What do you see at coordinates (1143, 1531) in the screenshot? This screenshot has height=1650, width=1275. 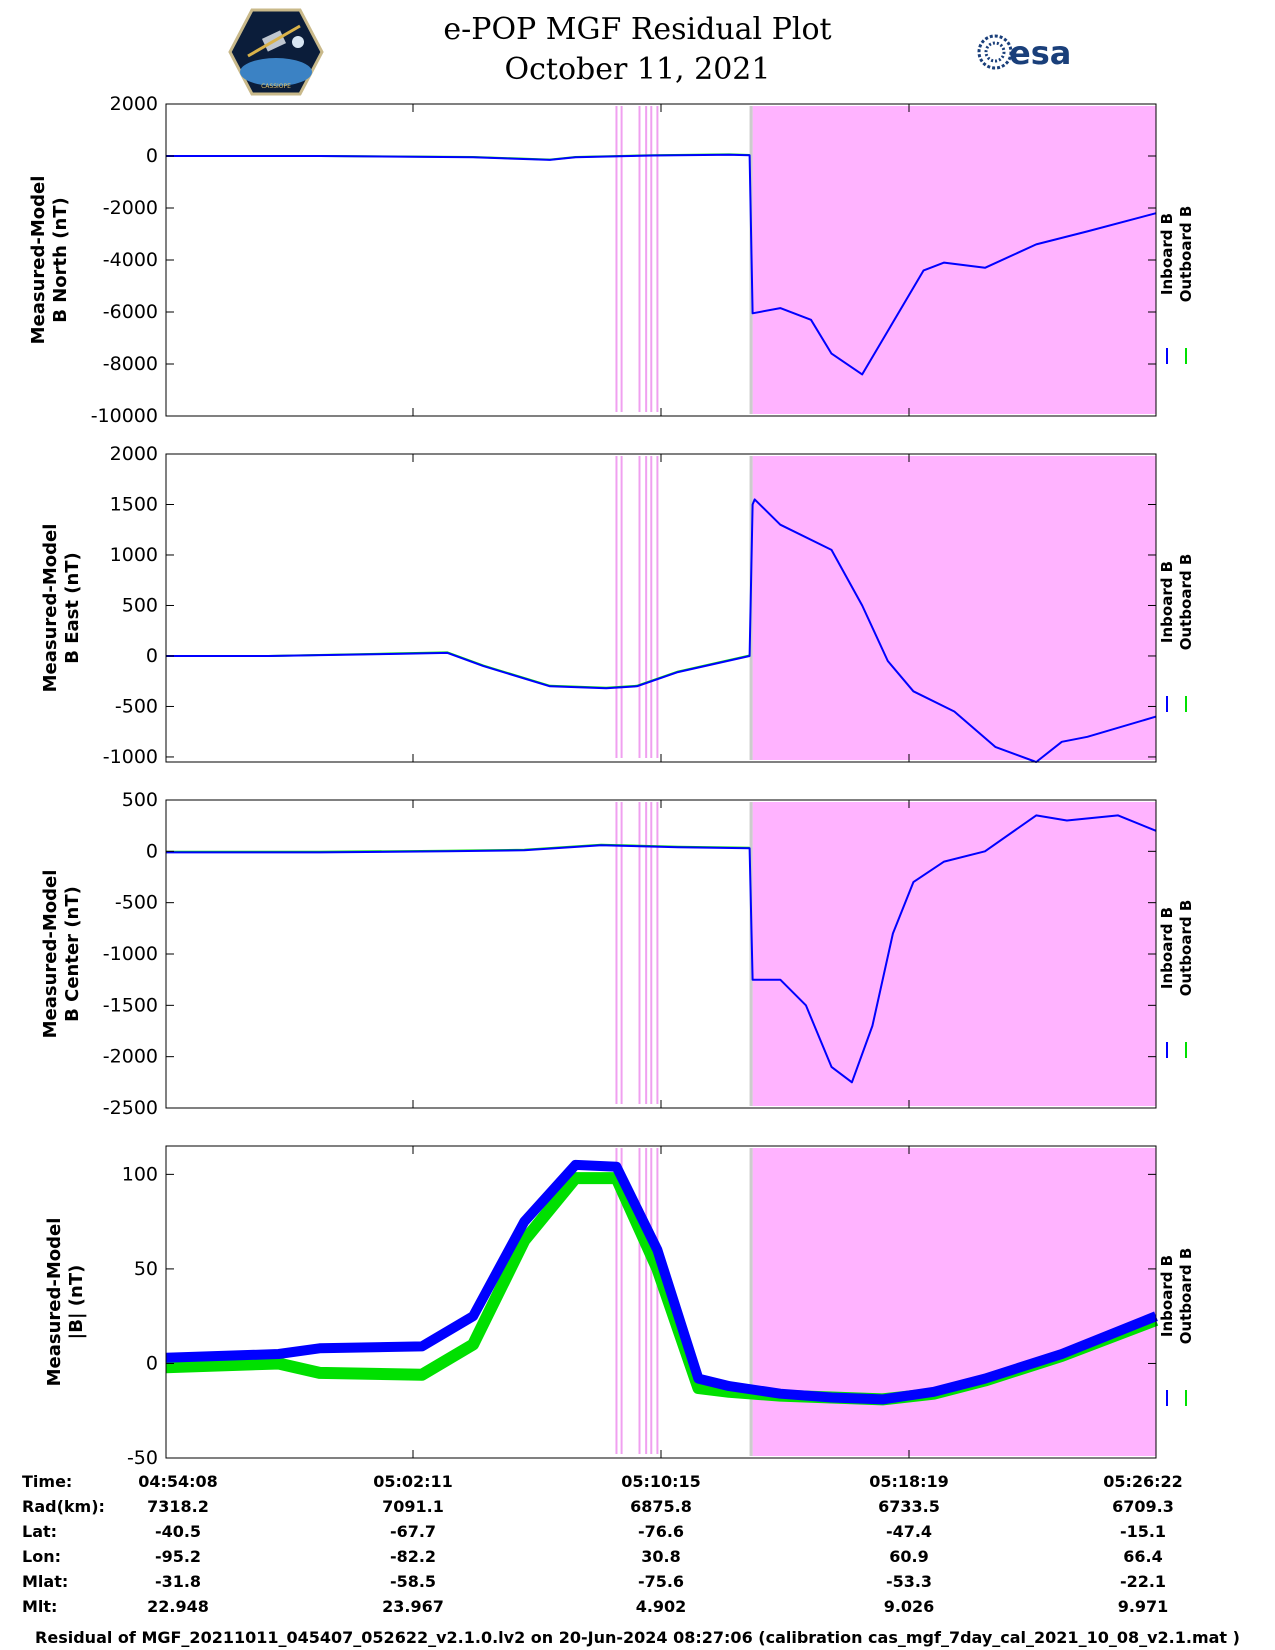 I see `table-value-lat: -15.1` at bounding box center [1143, 1531].